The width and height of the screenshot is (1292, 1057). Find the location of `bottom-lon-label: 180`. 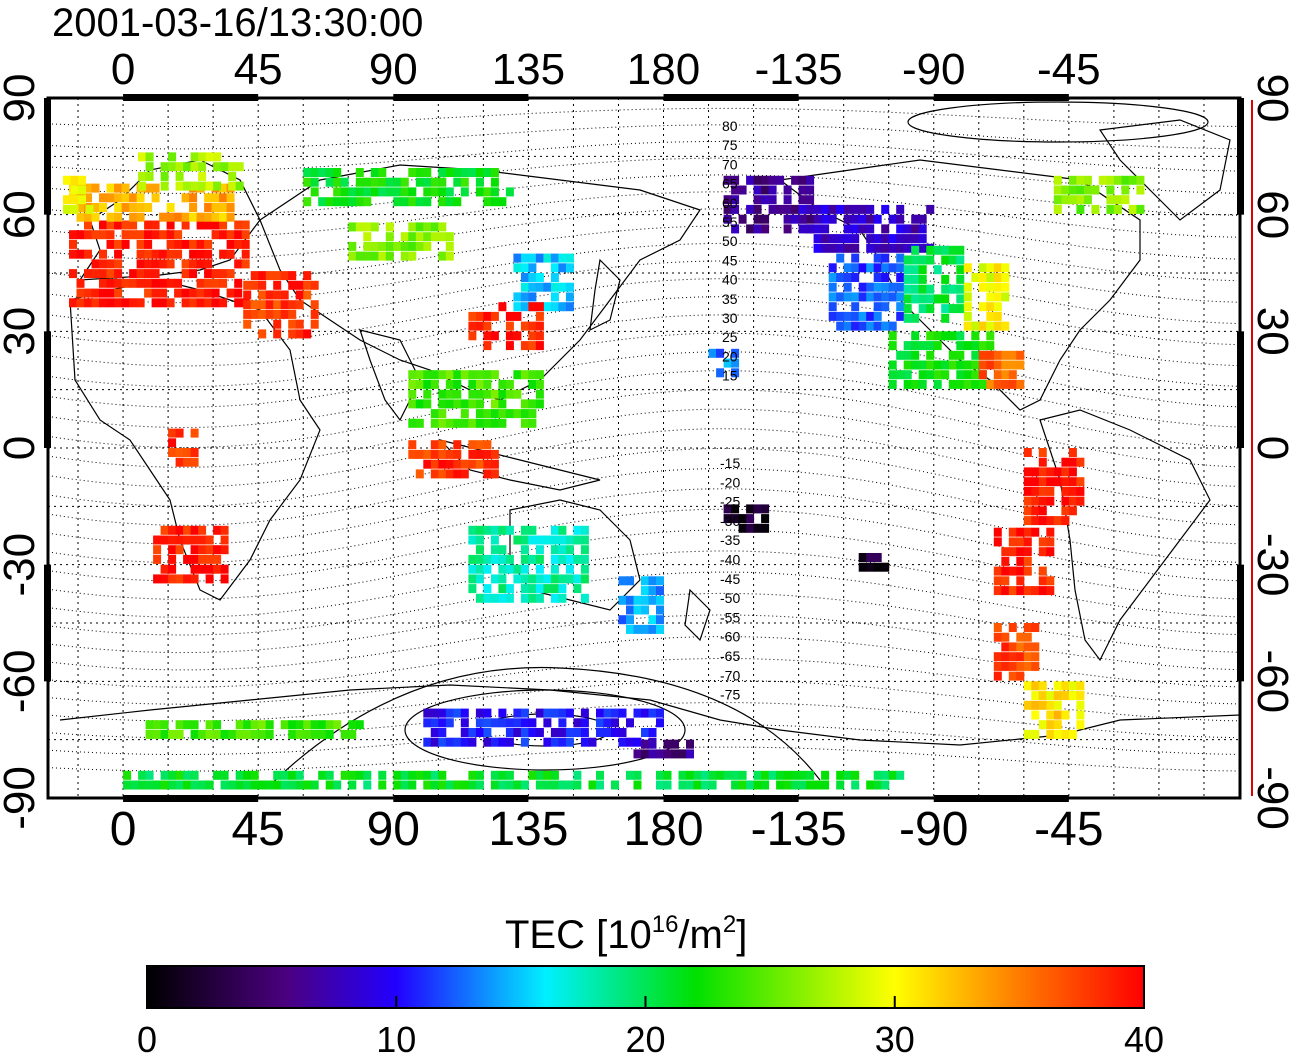

bottom-lon-label: 180 is located at coordinates (663, 829).